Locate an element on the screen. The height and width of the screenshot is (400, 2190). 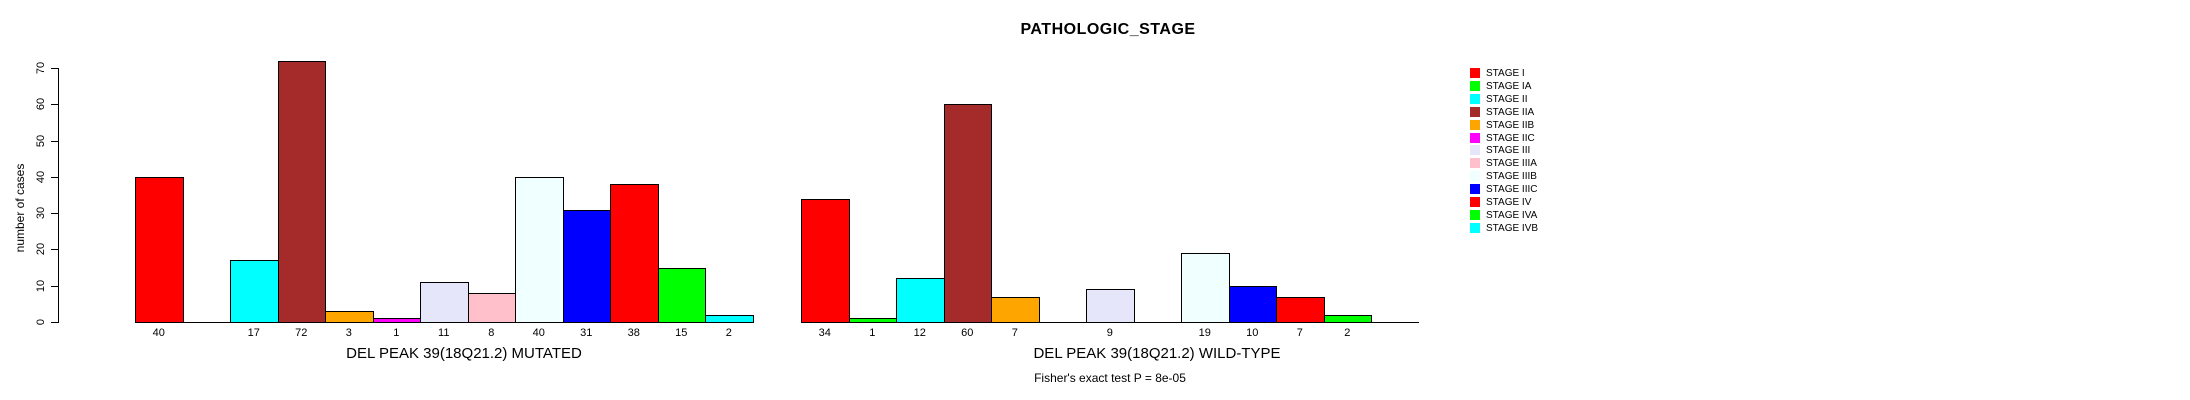
legend-label: STAGE IV is located at coordinates (1509, 202).